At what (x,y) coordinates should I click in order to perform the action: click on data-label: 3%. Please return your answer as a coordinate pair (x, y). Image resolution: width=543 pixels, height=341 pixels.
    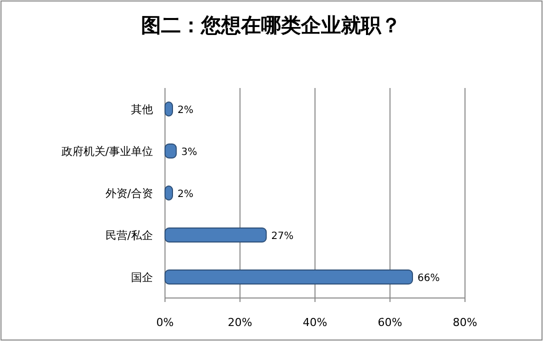
    Looking at the image, I should click on (189, 152).